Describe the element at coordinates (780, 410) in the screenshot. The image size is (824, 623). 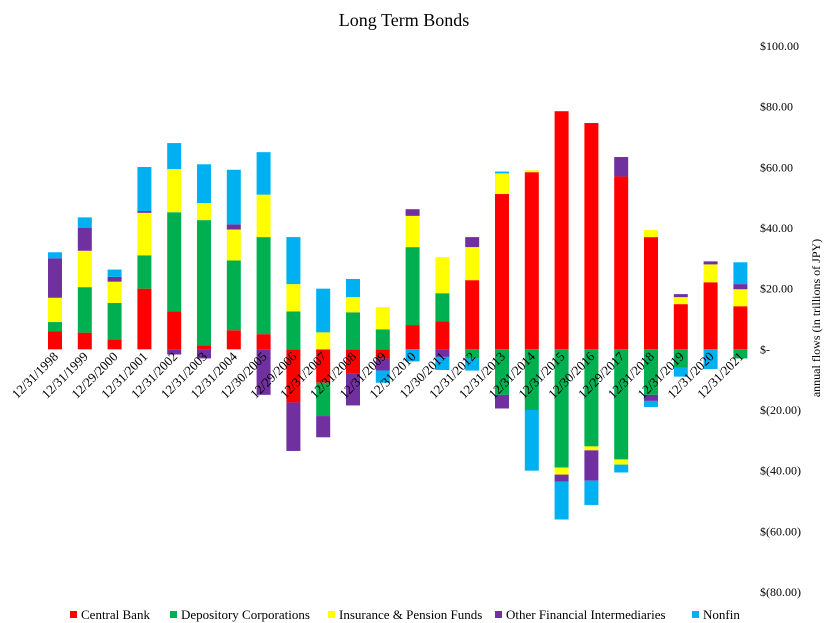
I see `y-tick-label: $(20.00)` at that location.